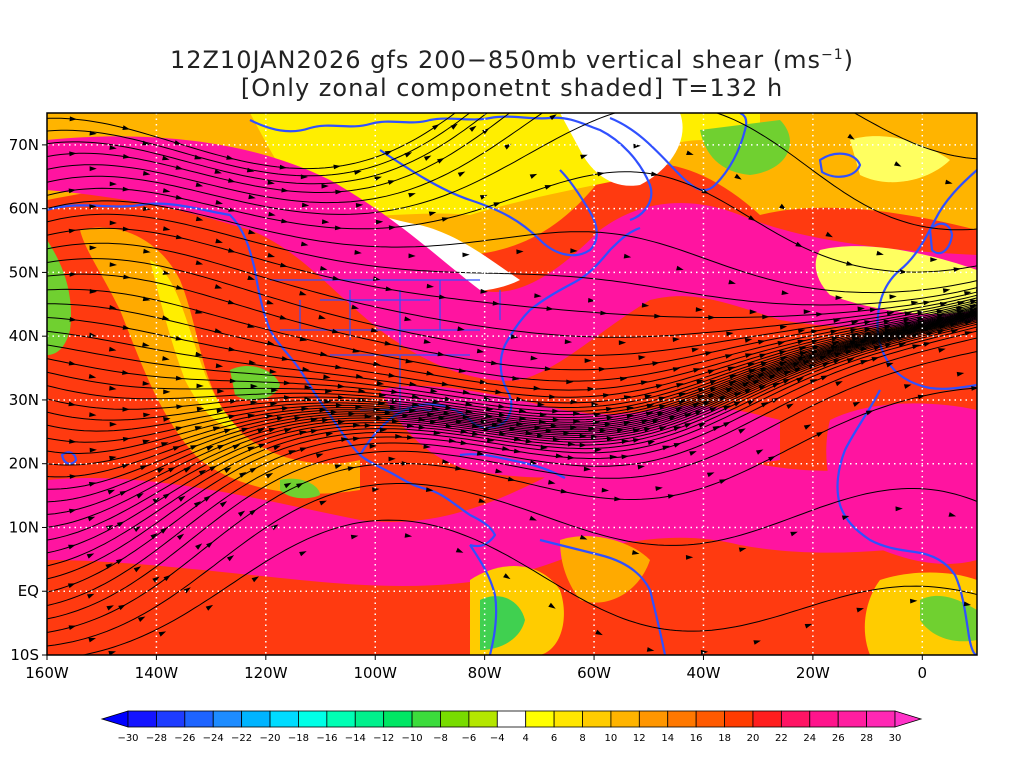 The image size is (1024, 768). What do you see at coordinates (639, 738) in the screenshot?
I see `colorbar-label: 12` at bounding box center [639, 738].